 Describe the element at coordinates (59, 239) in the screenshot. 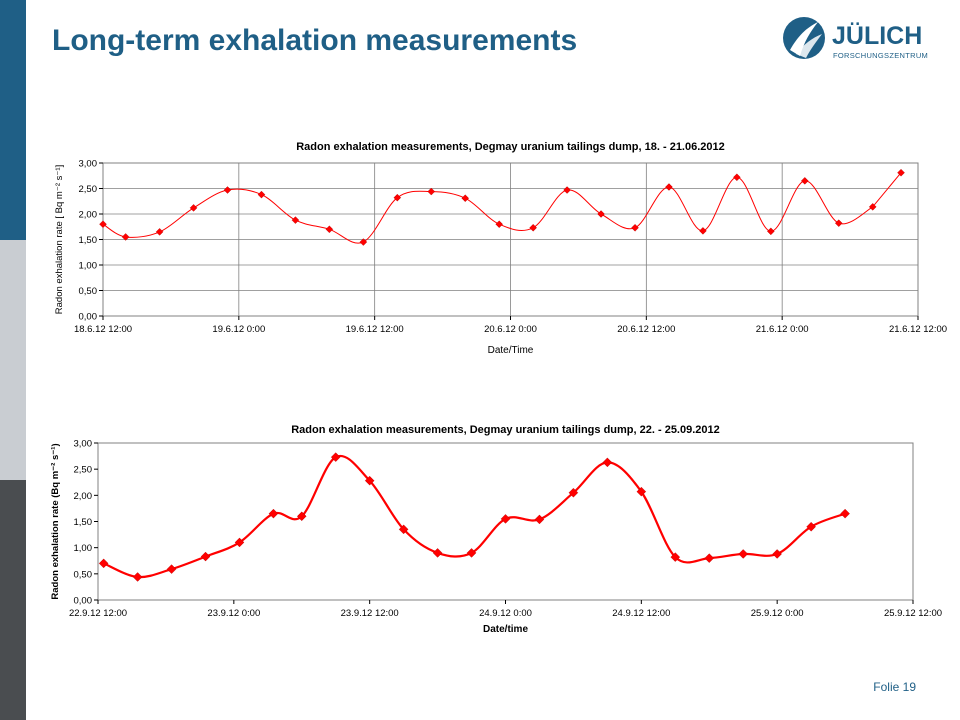

I see `y-axis-label: Radon exhalation rate [ Bq m⁻² s⁻¹]` at that location.